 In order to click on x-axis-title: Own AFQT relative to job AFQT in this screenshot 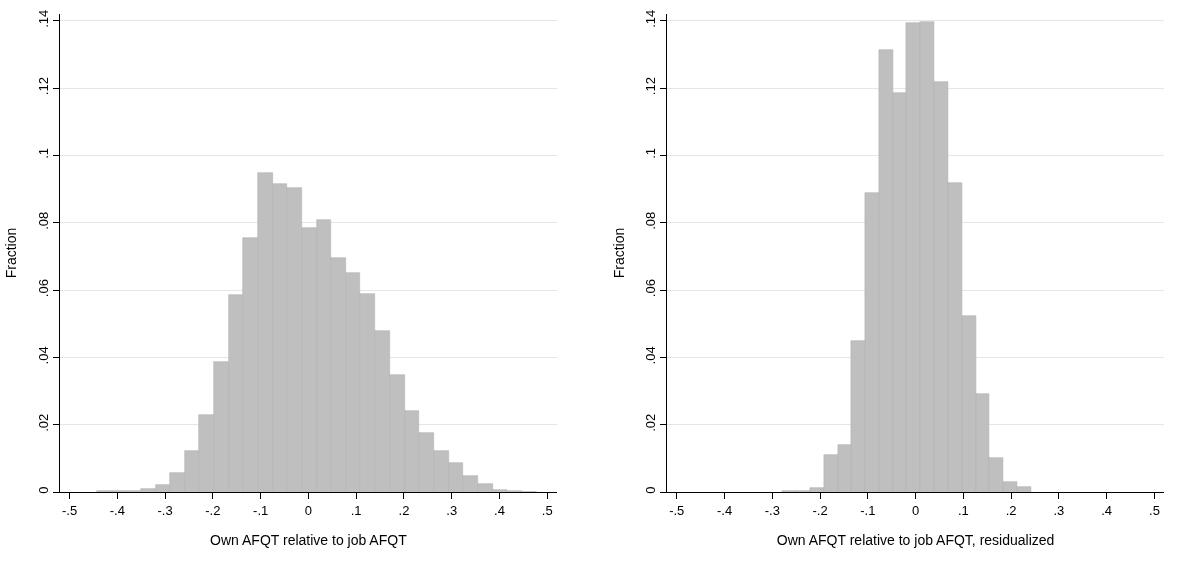, I will do `click(309, 539)`.